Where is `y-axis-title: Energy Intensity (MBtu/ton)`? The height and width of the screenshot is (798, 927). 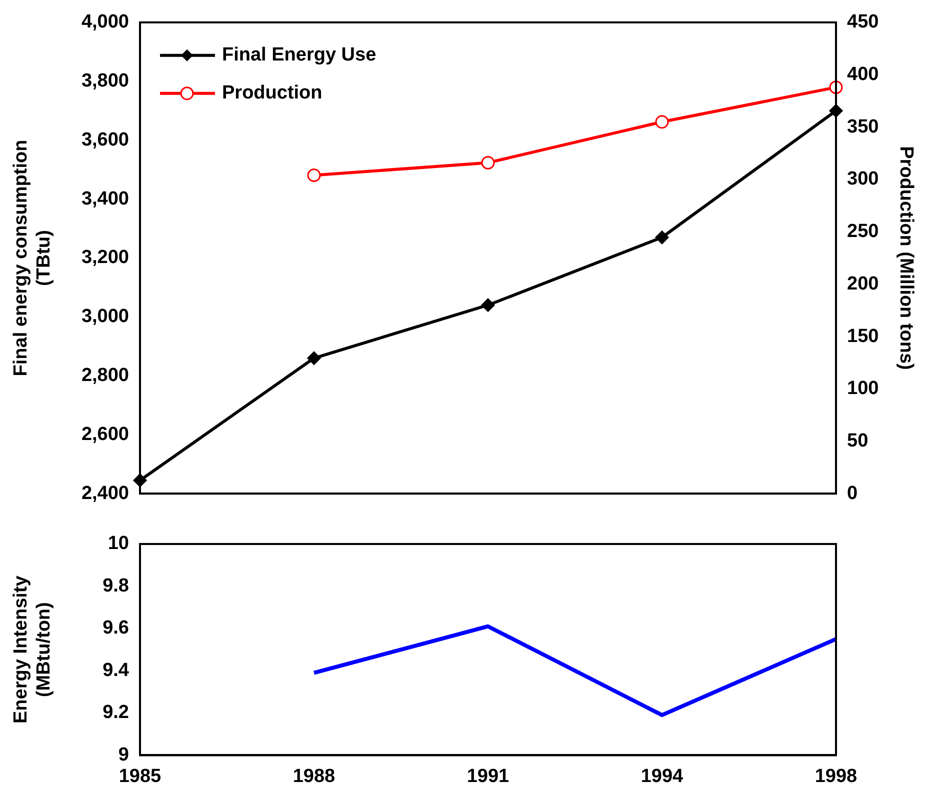
y-axis-title: Energy Intensity (MBtu/ton) is located at coordinates (32, 649).